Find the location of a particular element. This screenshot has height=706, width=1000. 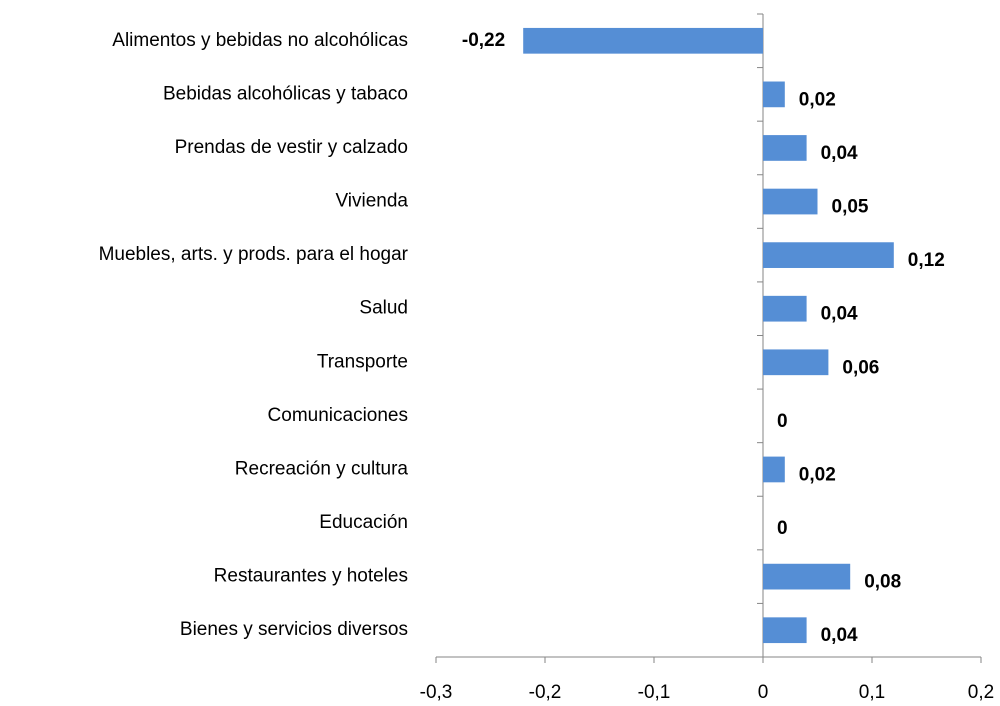

x-tick-label: 0,2 is located at coordinates (981, 692).